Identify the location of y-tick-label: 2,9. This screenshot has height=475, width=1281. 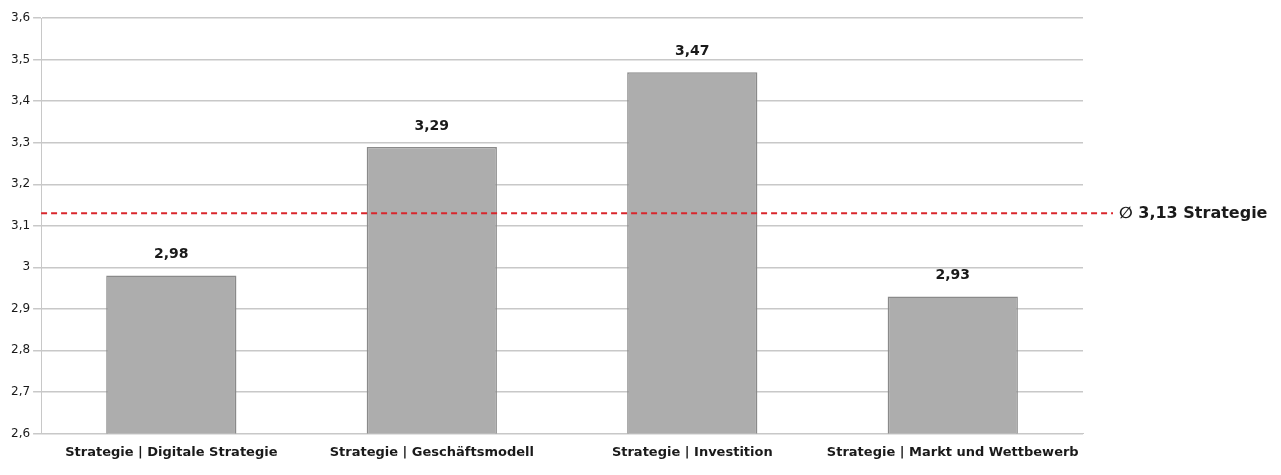
(20, 307).